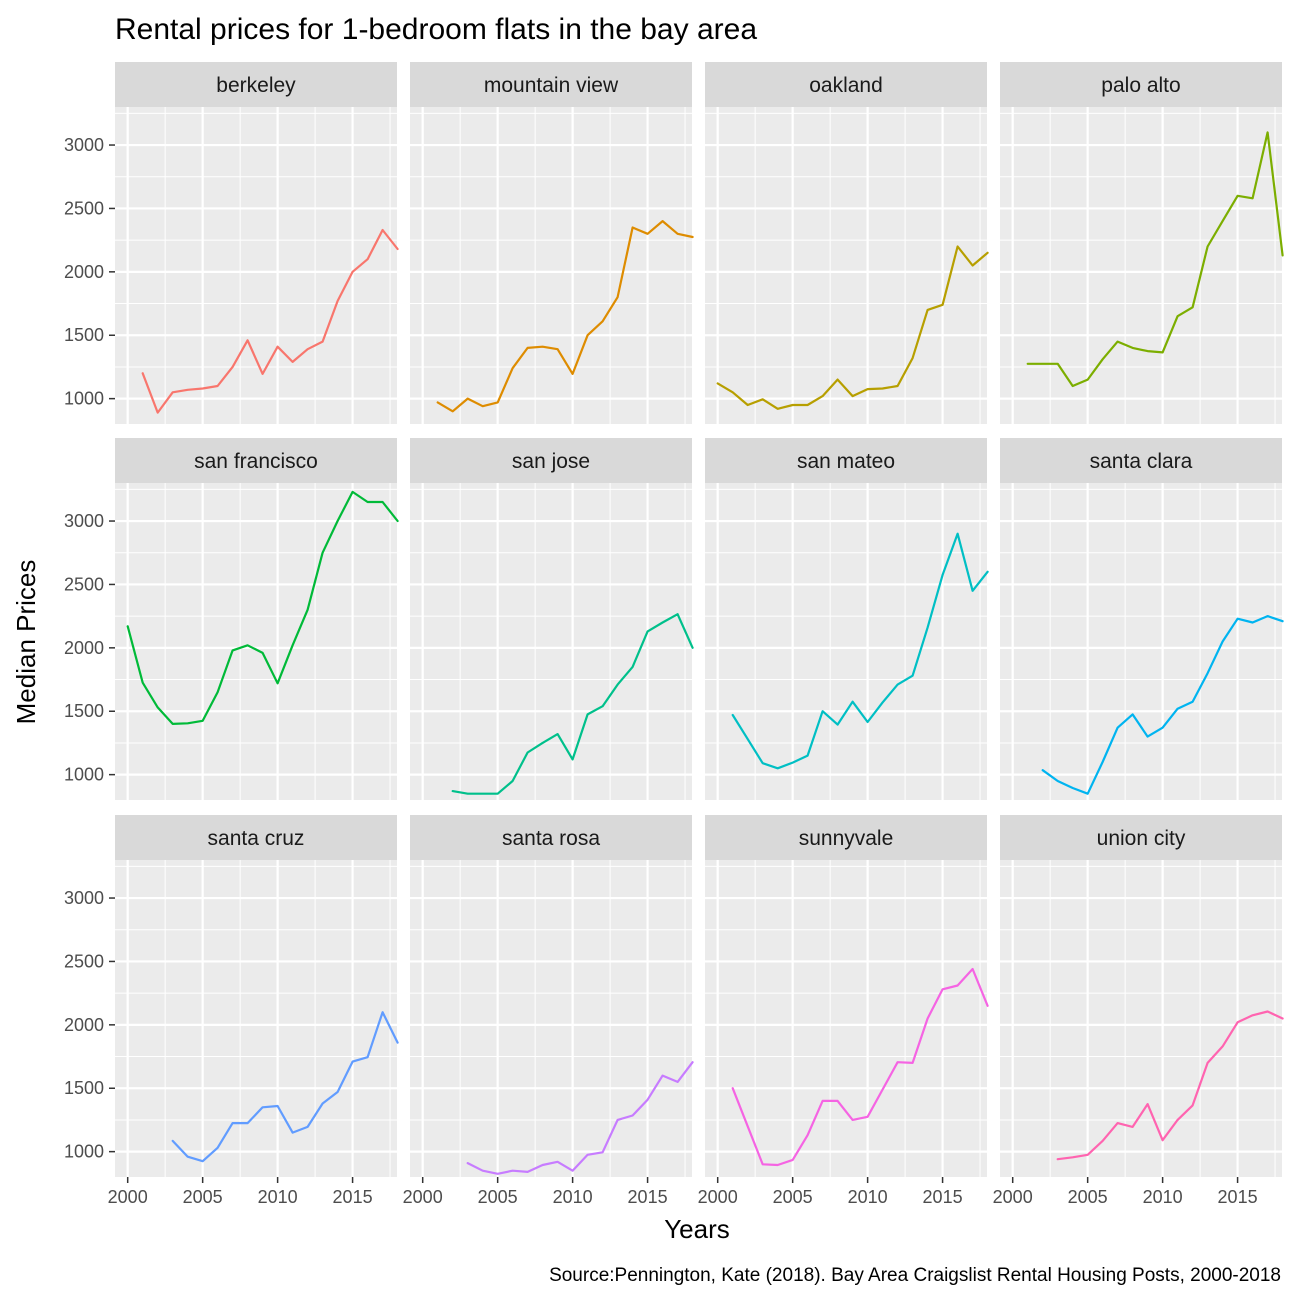  What do you see at coordinates (860, 651) in the screenshot?
I see `series-line-san-mateo` at bounding box center [860, 651].